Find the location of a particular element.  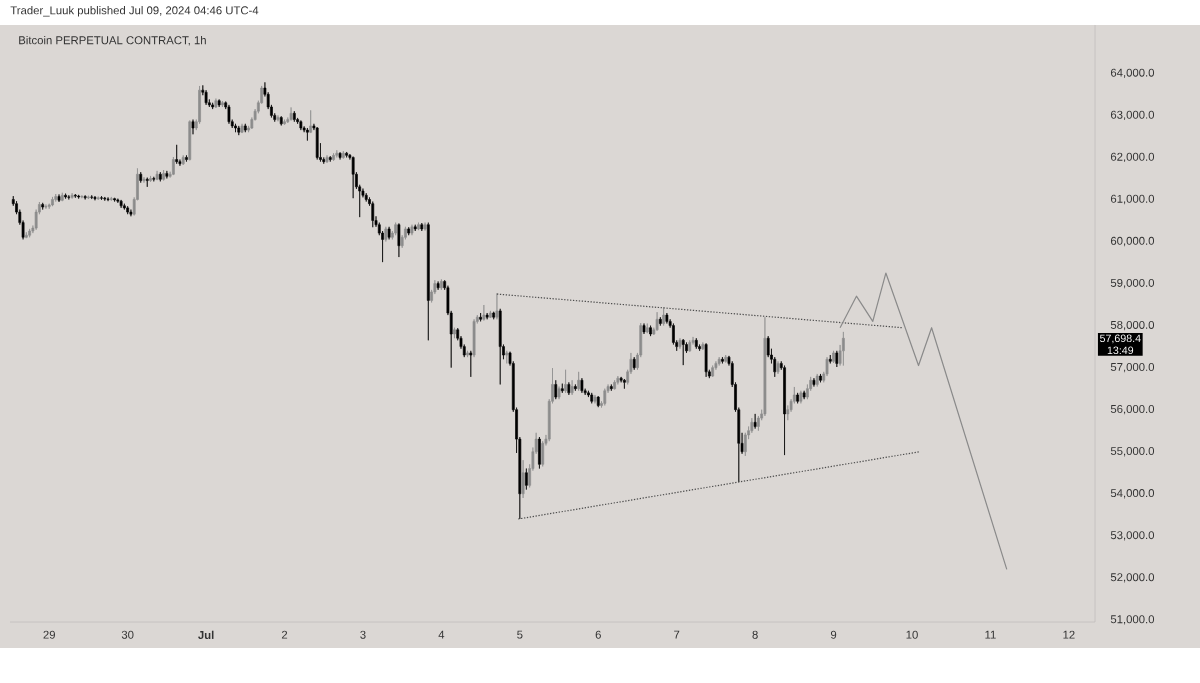

text: 13:49 is located at coordinates (1120, 350).